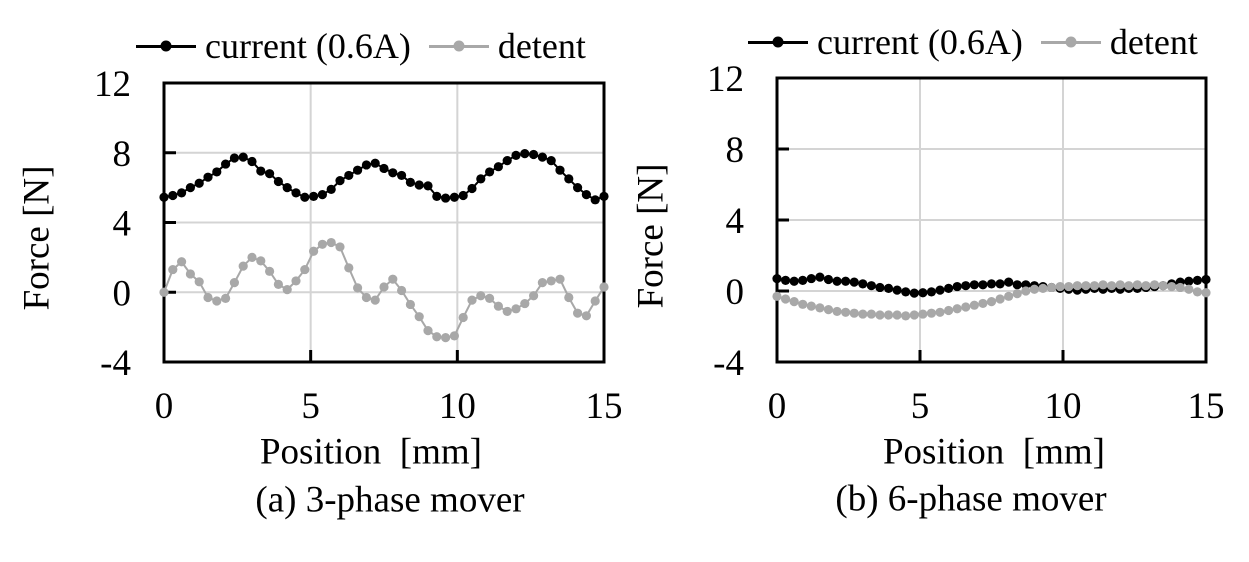 The image size is (1249, 562). What do you see at coordinates (166, 46) in the screenshot?
I see `legend-dot-icon` at bounding box center [166, 46].